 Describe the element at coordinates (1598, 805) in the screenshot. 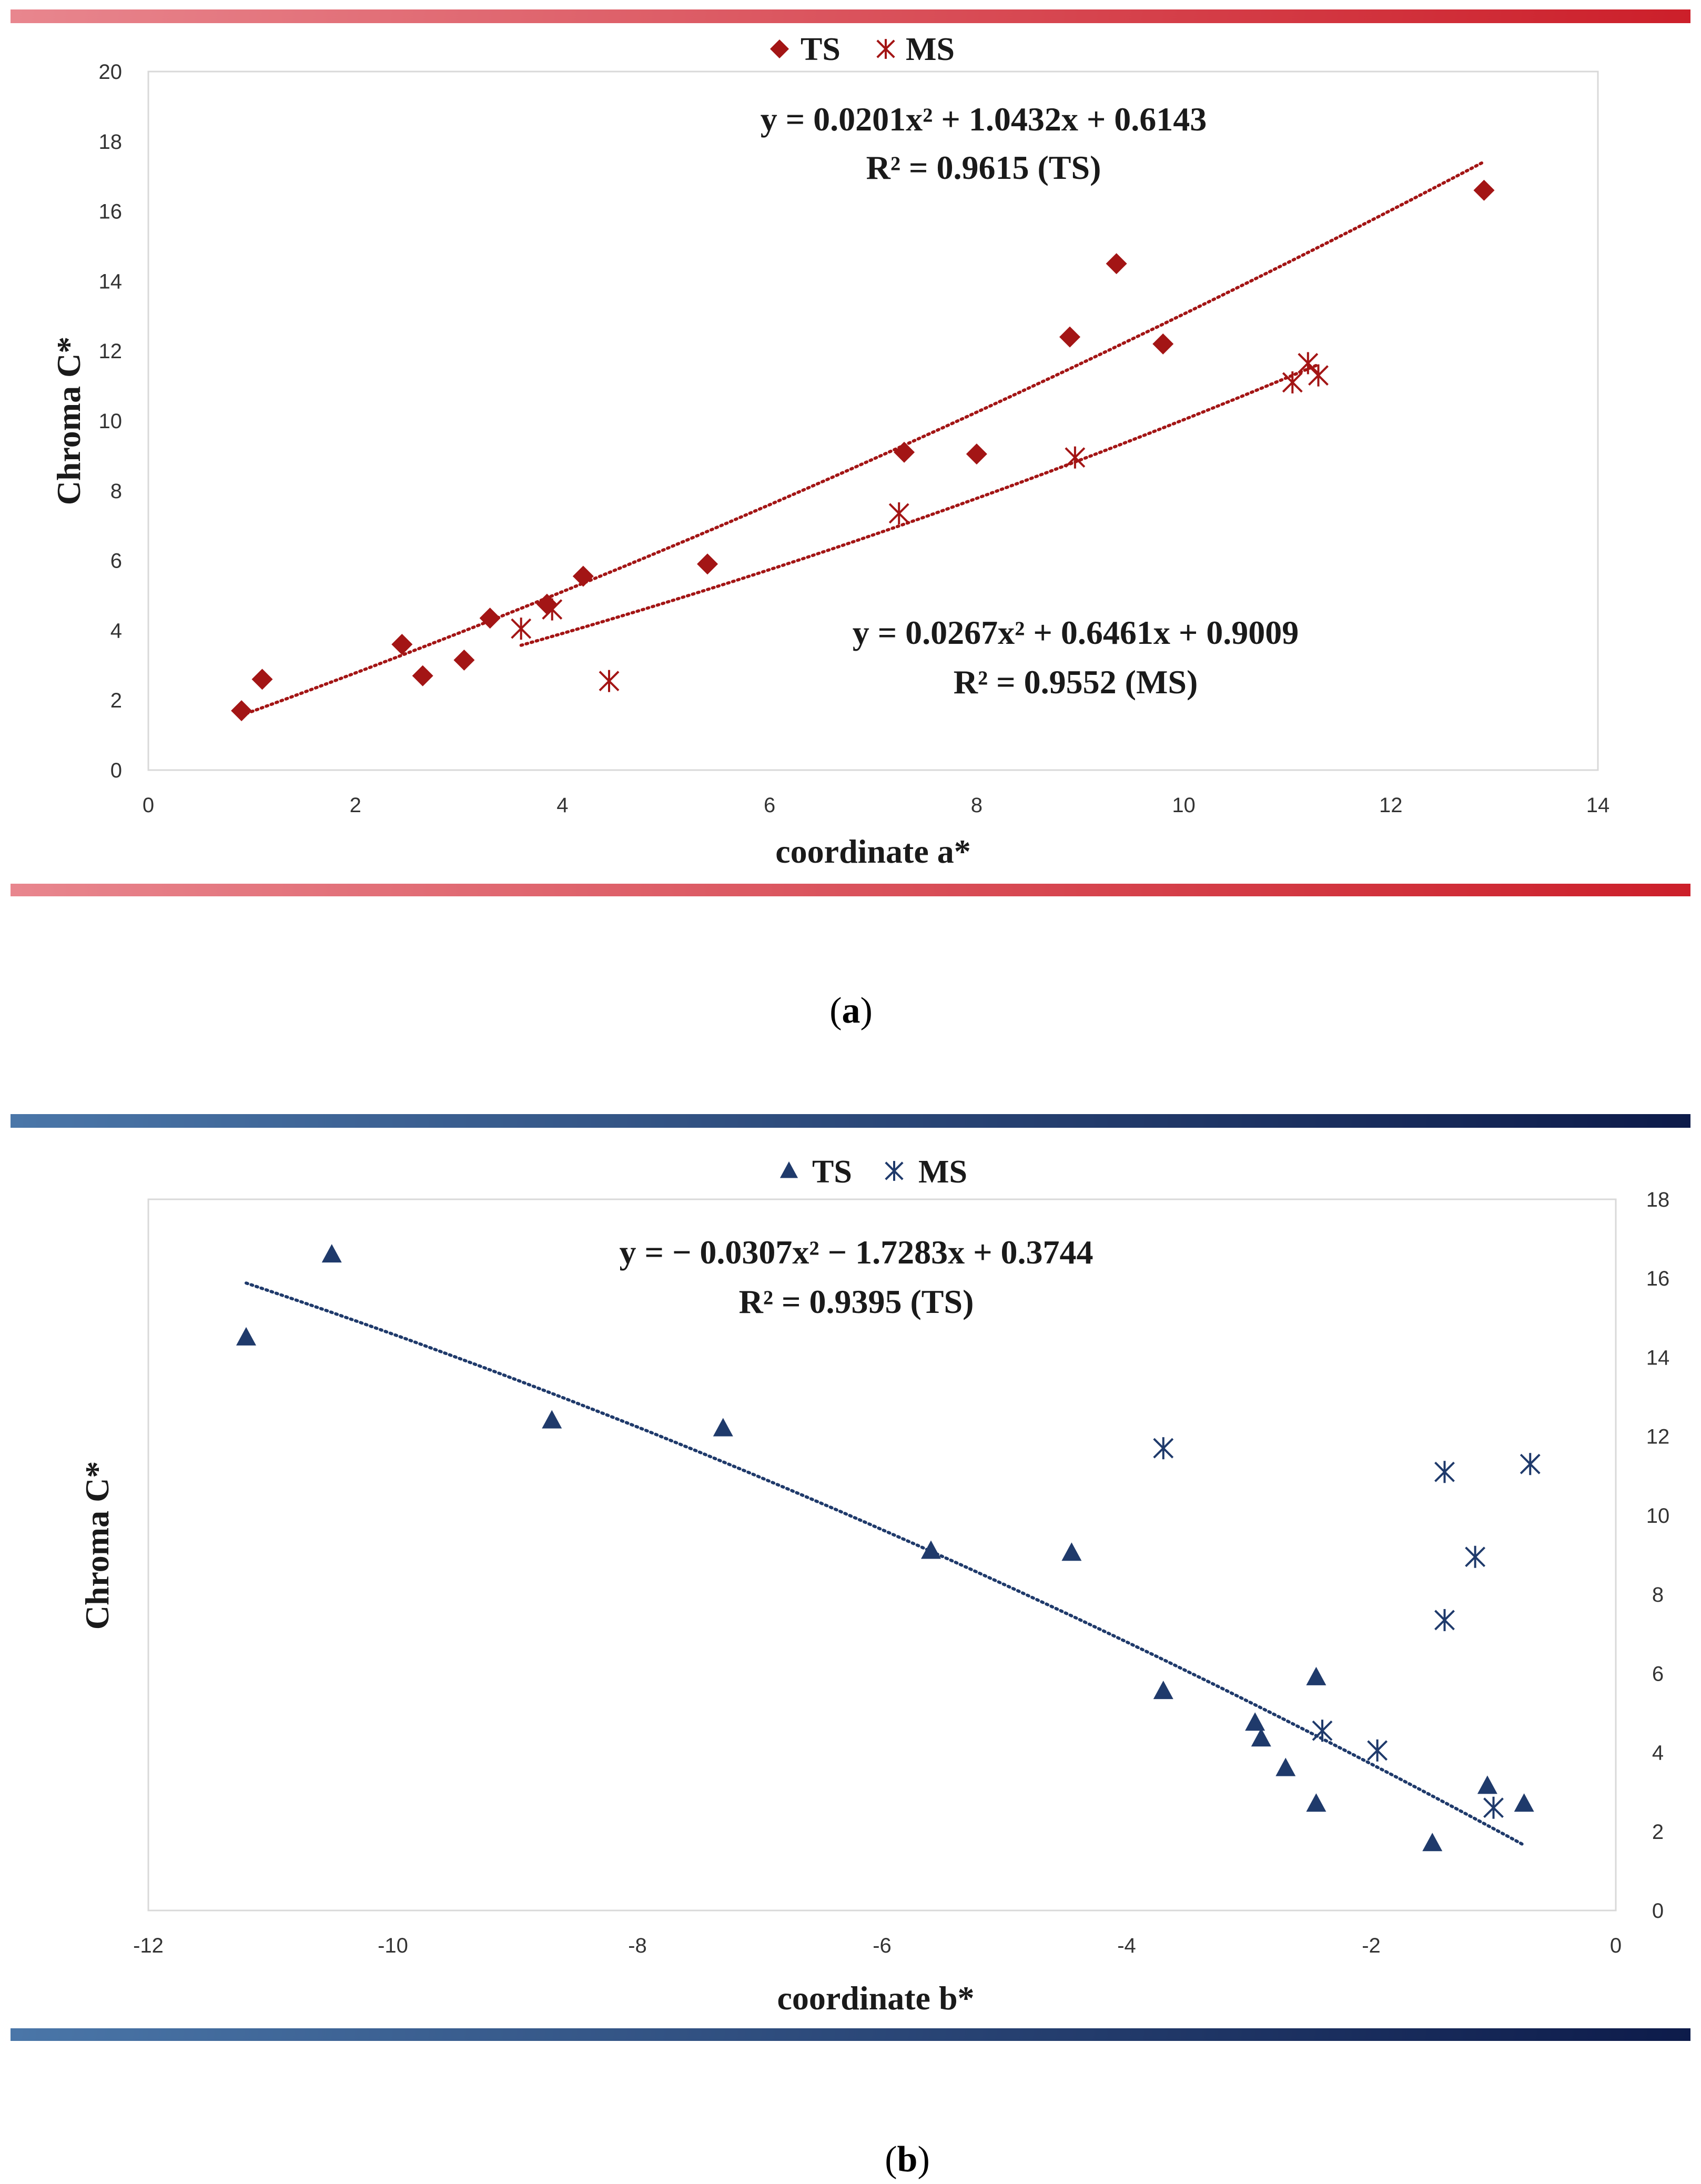

I see `x-tick-label: 14` at that location.